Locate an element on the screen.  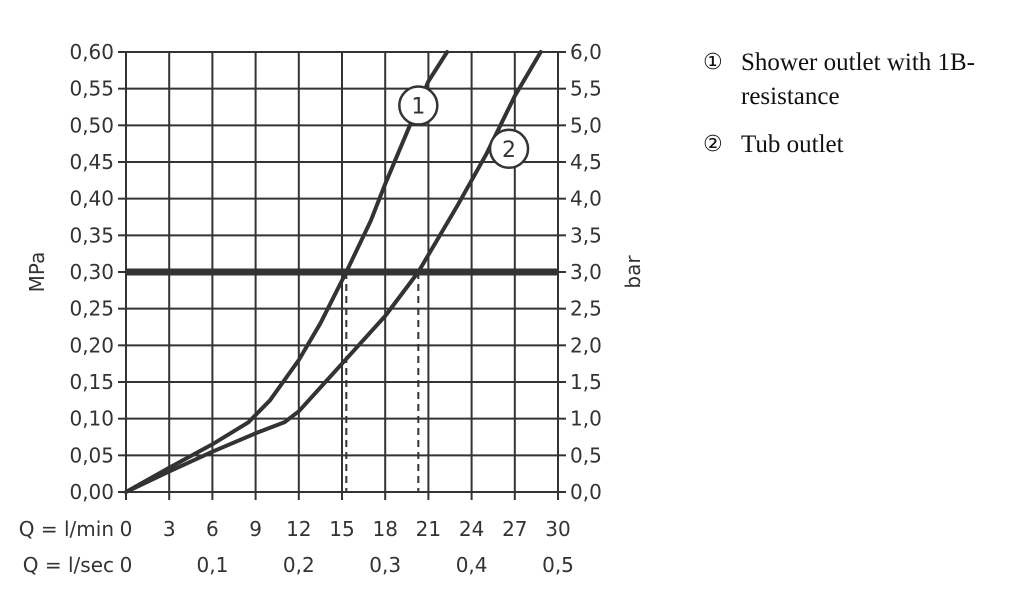
legend-text-2: Tub outlet is located at coordinates (792, 144).